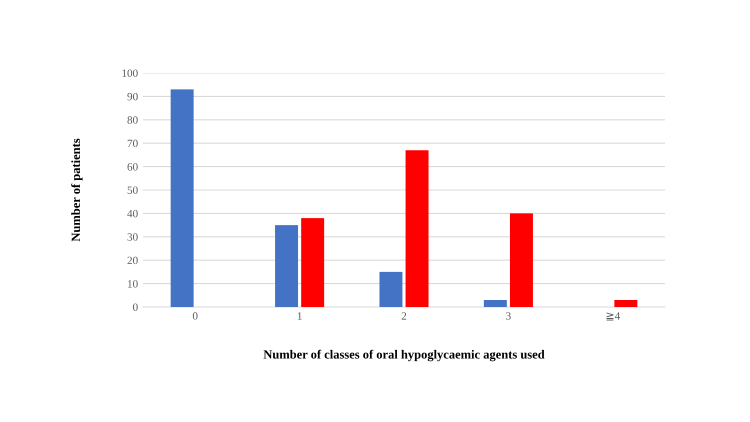  Describe the element at coordinates (77, 190) in the screenshot. I see `y-axis-title: Number of patients` at that location.